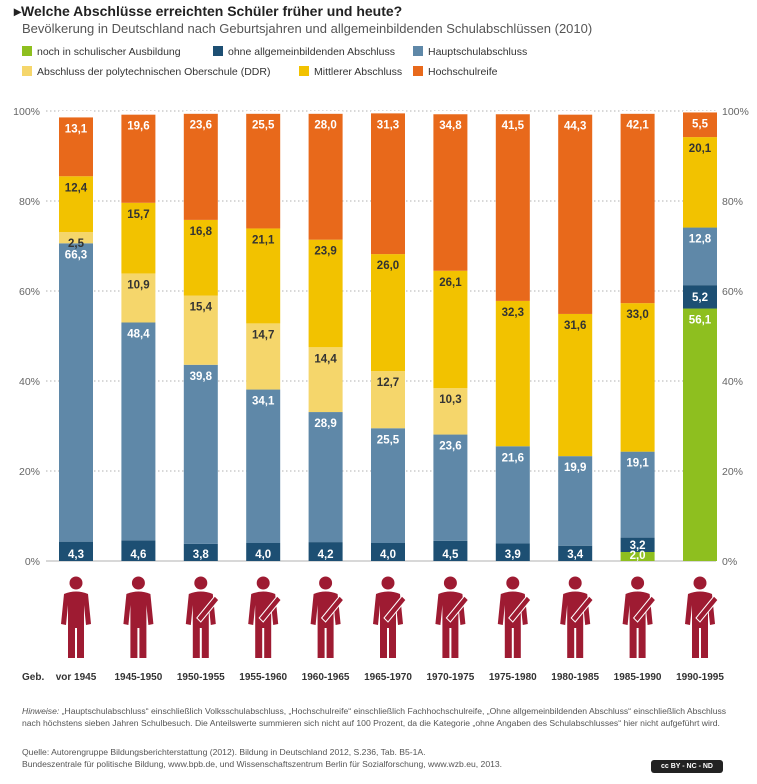 The width and height of the screenshot is (757, 784). I want to click on legend-item-schulisch: noch in schulischer Ausbildung, so click(101, 52).